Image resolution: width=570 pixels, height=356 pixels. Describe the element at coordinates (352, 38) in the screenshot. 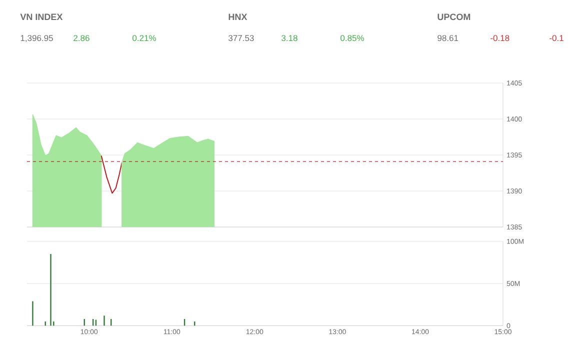

I see `text: 0.85%` at that location.